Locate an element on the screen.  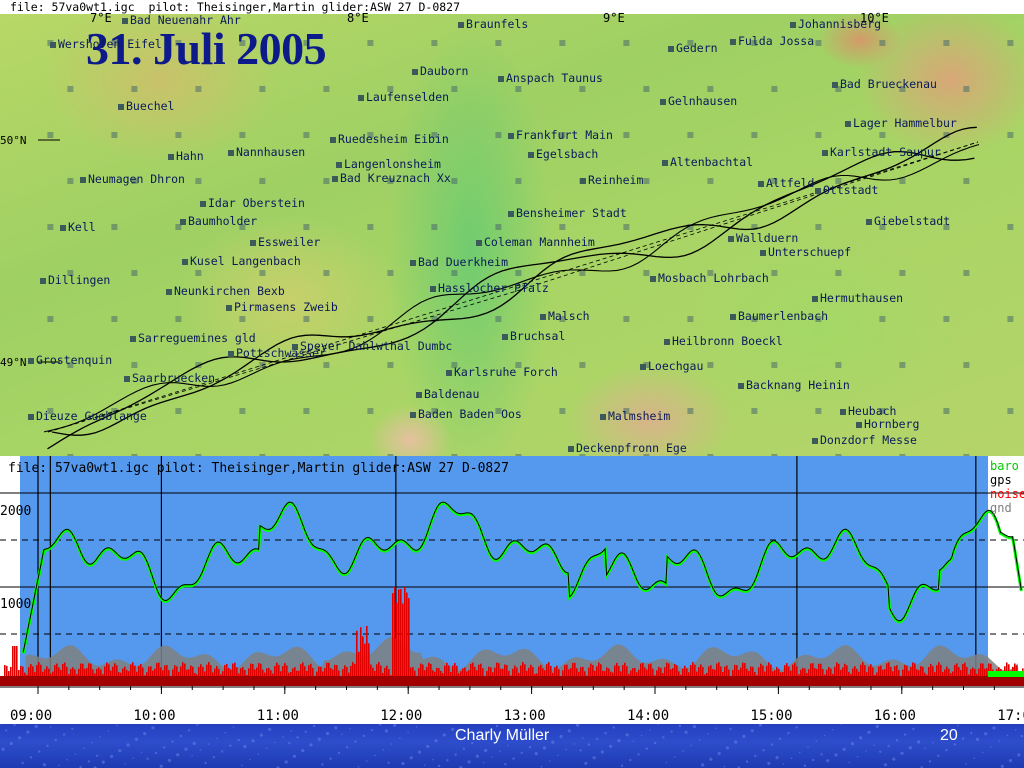
place-name: Kusel Langenbach is located at coordinates (245, 261).